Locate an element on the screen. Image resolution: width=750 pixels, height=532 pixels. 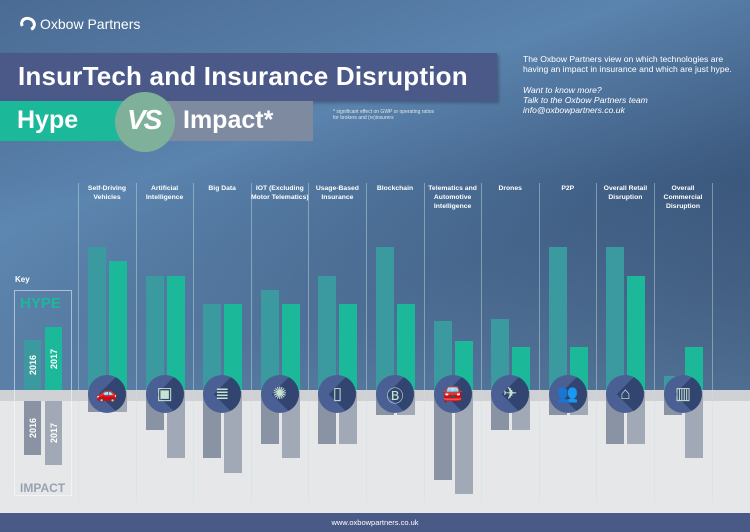
category-label: IOT (Excluding Motor Telematics) is located at coordinates (279, 193).